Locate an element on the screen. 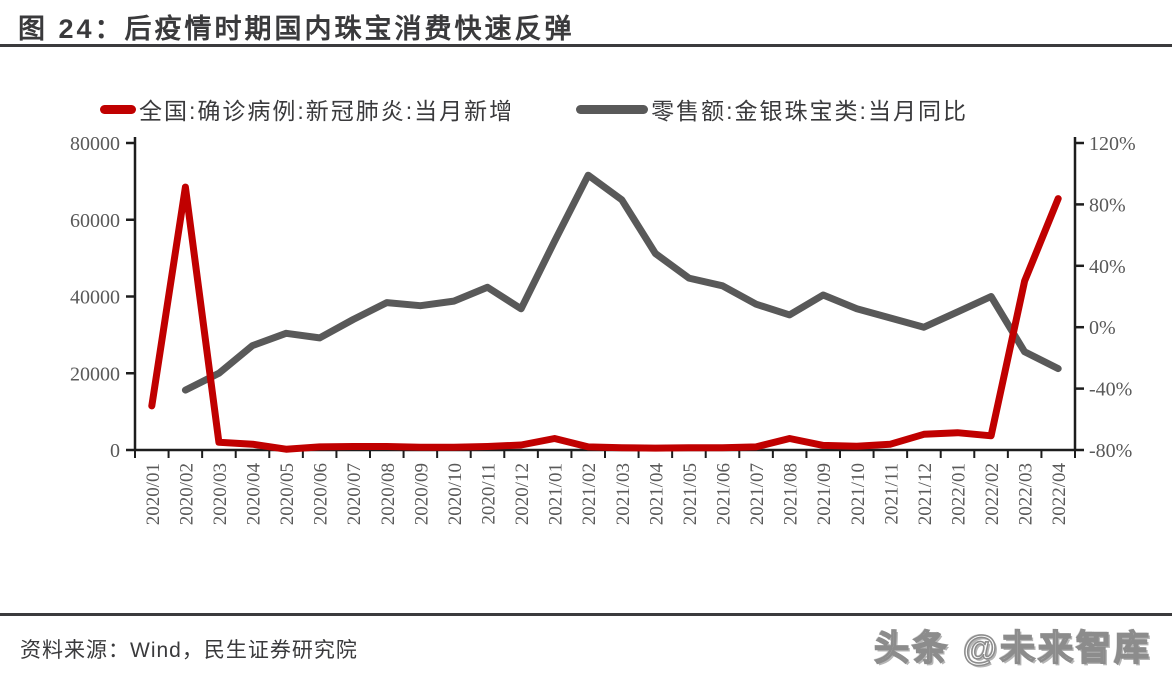 The width and height of the screenshot is (1172, 673). svg-text: 2022/02 is located at coordinates (992, 494).